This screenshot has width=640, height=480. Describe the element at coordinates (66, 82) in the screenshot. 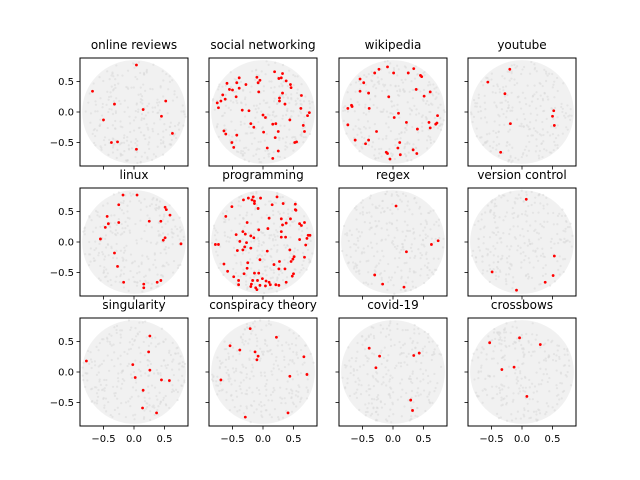

I see `y-tick-label: 0.5` at that location.